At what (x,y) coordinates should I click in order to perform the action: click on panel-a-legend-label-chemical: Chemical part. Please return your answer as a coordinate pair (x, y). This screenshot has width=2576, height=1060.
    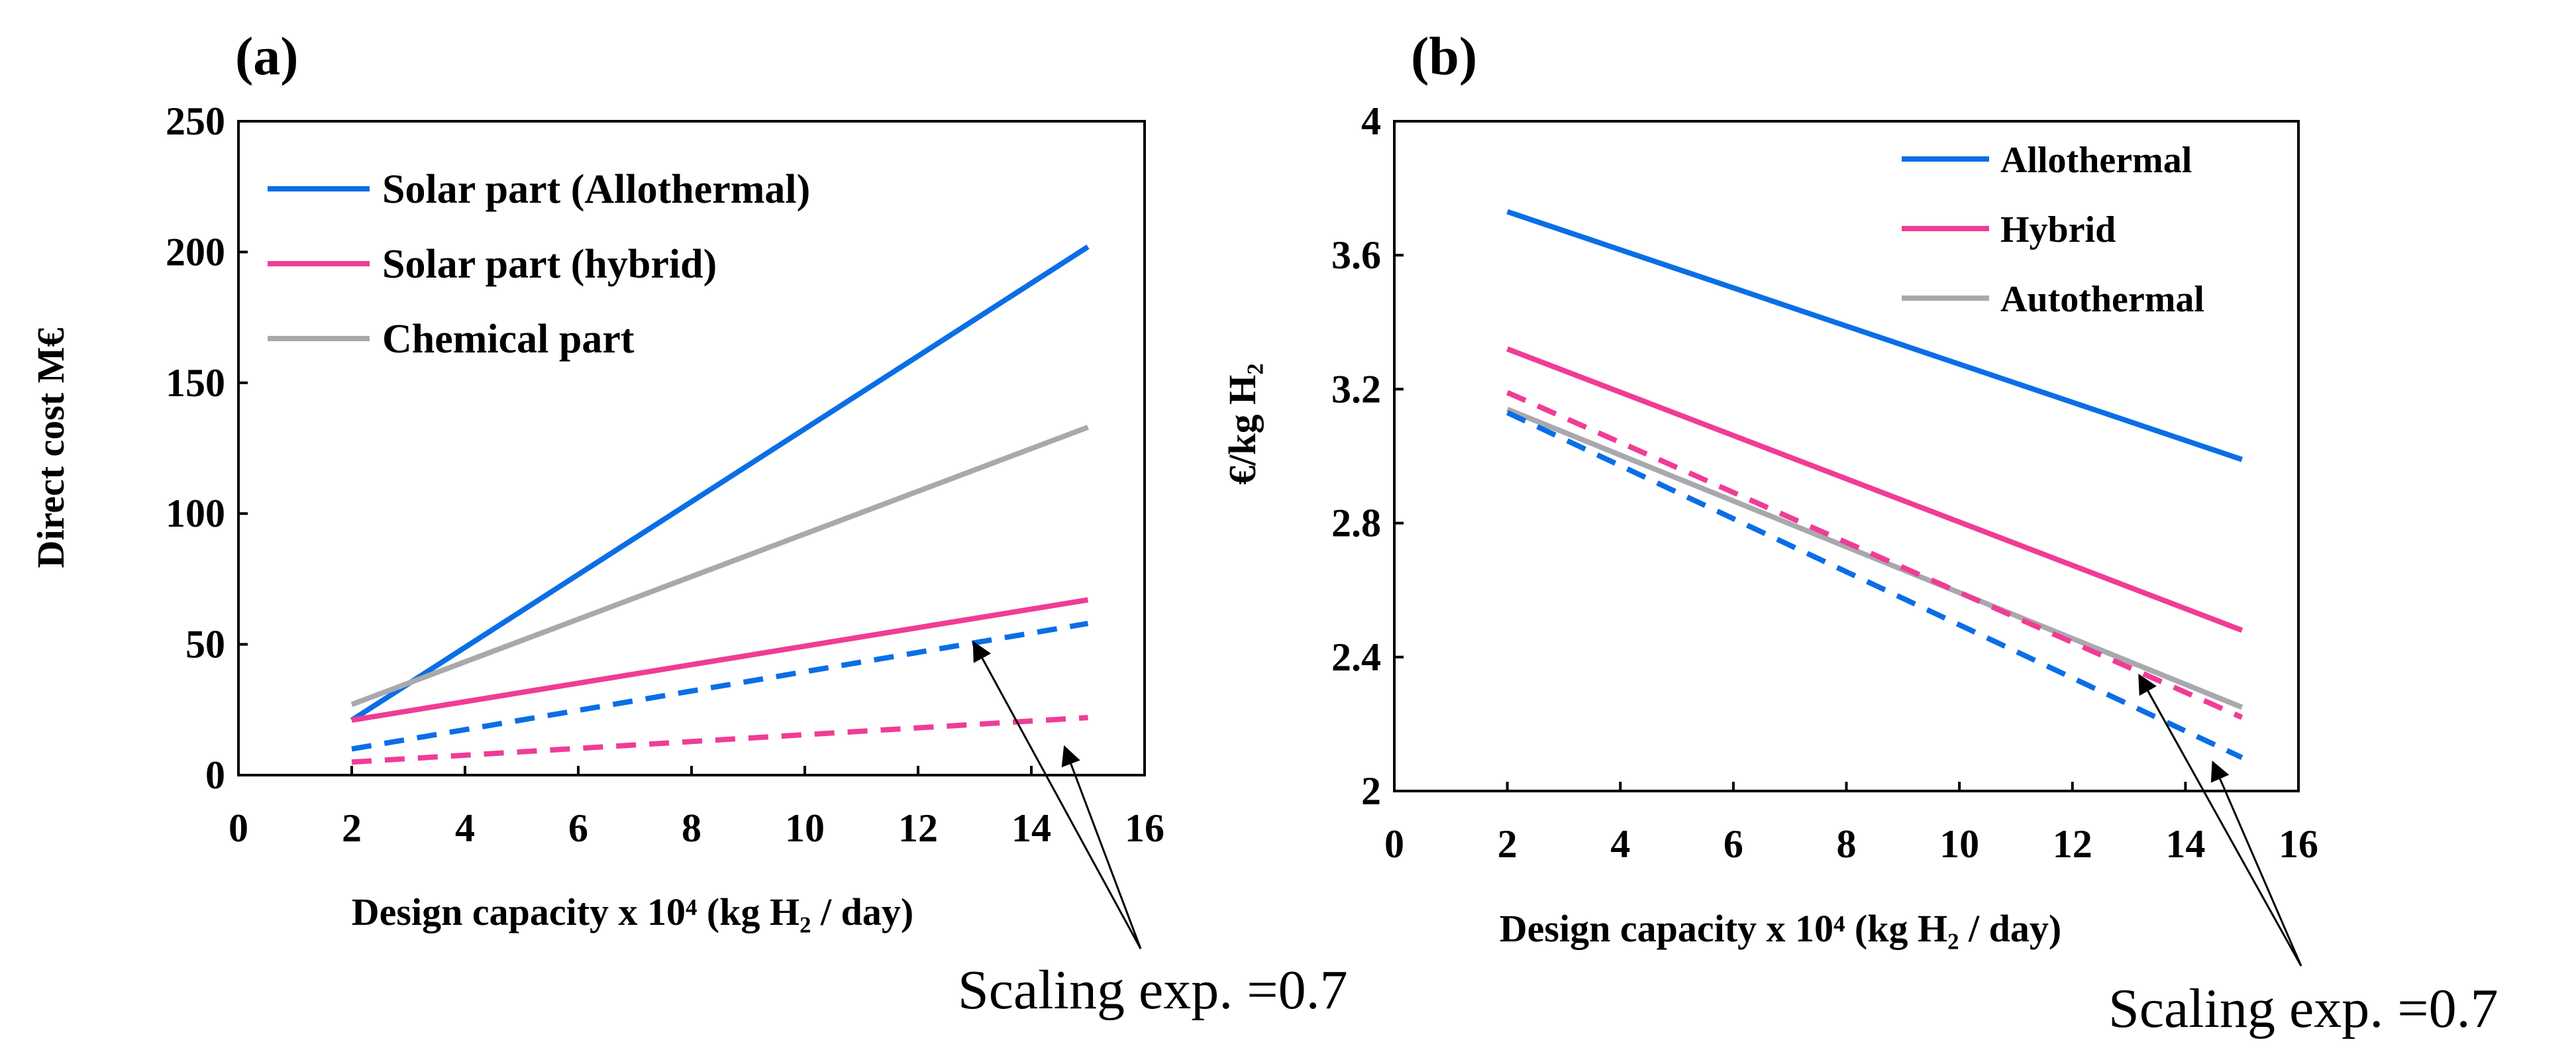
    Looking at the image, I should click on (508, 339).